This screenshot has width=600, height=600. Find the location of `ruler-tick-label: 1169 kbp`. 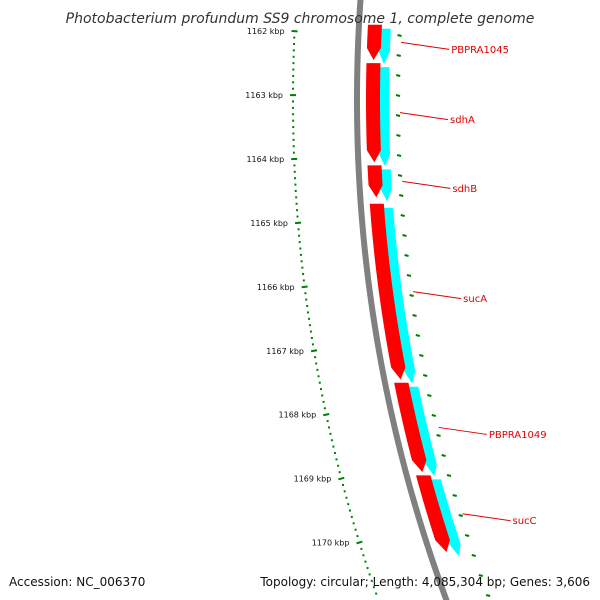

ruler-tick-label: 1169 kbp is located at coordinates (313, 479).